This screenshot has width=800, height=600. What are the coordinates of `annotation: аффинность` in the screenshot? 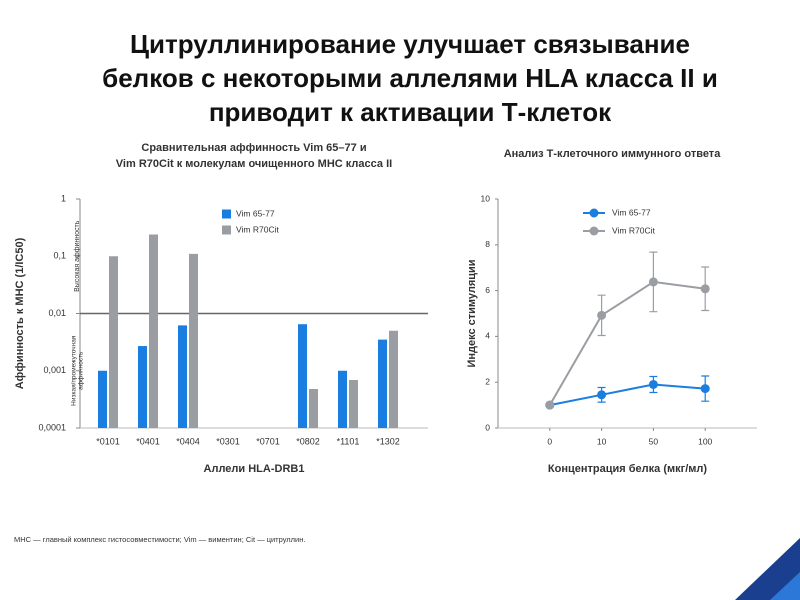 It's located at (81, 370).